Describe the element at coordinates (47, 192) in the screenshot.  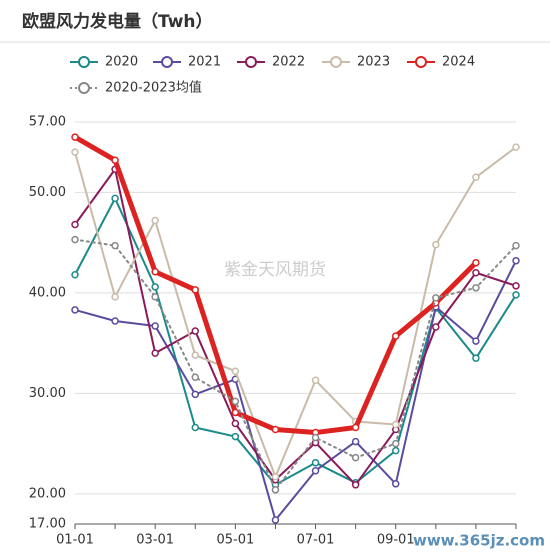
I see `y-tick-label: 50.00` at that location.